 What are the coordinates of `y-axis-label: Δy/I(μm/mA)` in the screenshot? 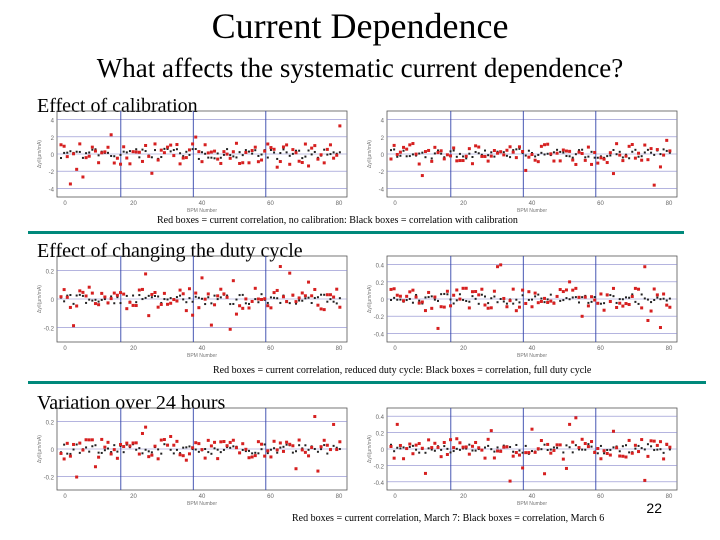 It's located at (40, 299).